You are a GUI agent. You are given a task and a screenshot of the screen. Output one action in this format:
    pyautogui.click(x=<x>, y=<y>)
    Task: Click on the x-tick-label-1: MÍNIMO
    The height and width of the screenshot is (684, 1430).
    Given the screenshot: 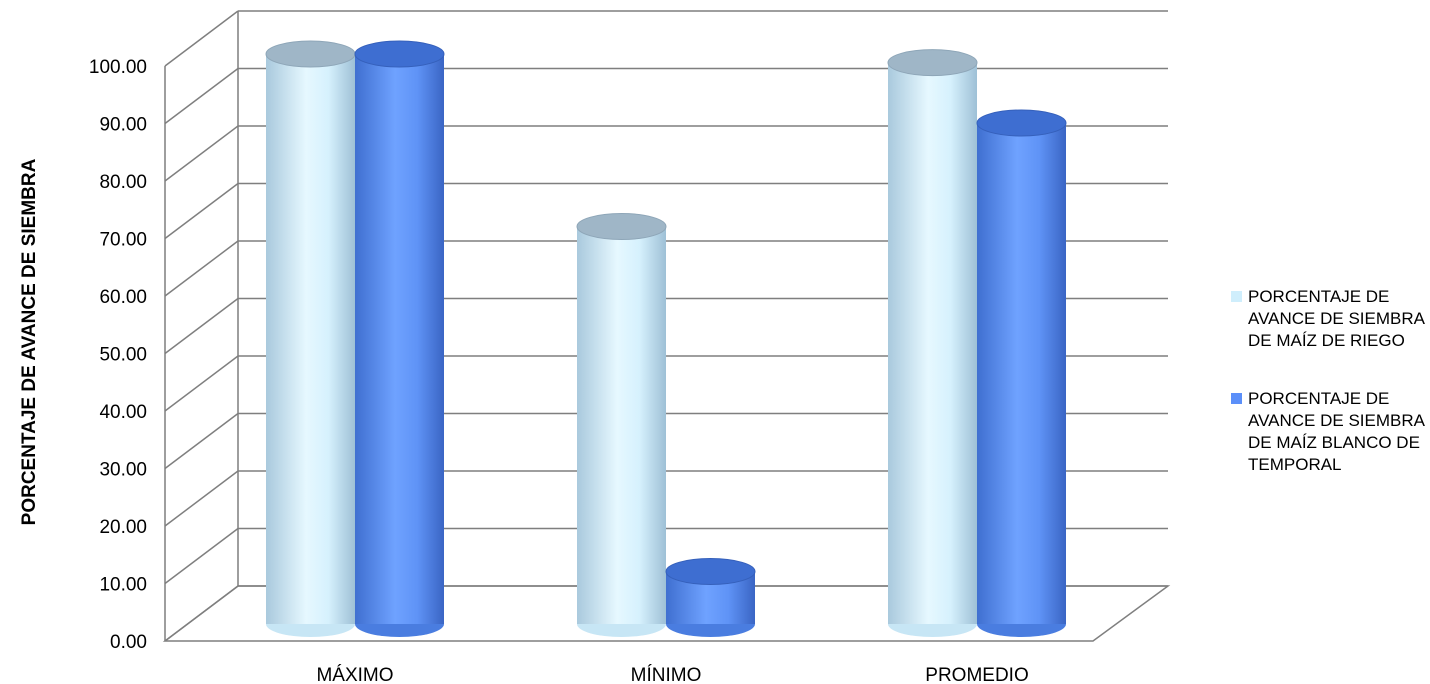 What is the action you would take?
    pyautogui.click(x=666, y=674)
    